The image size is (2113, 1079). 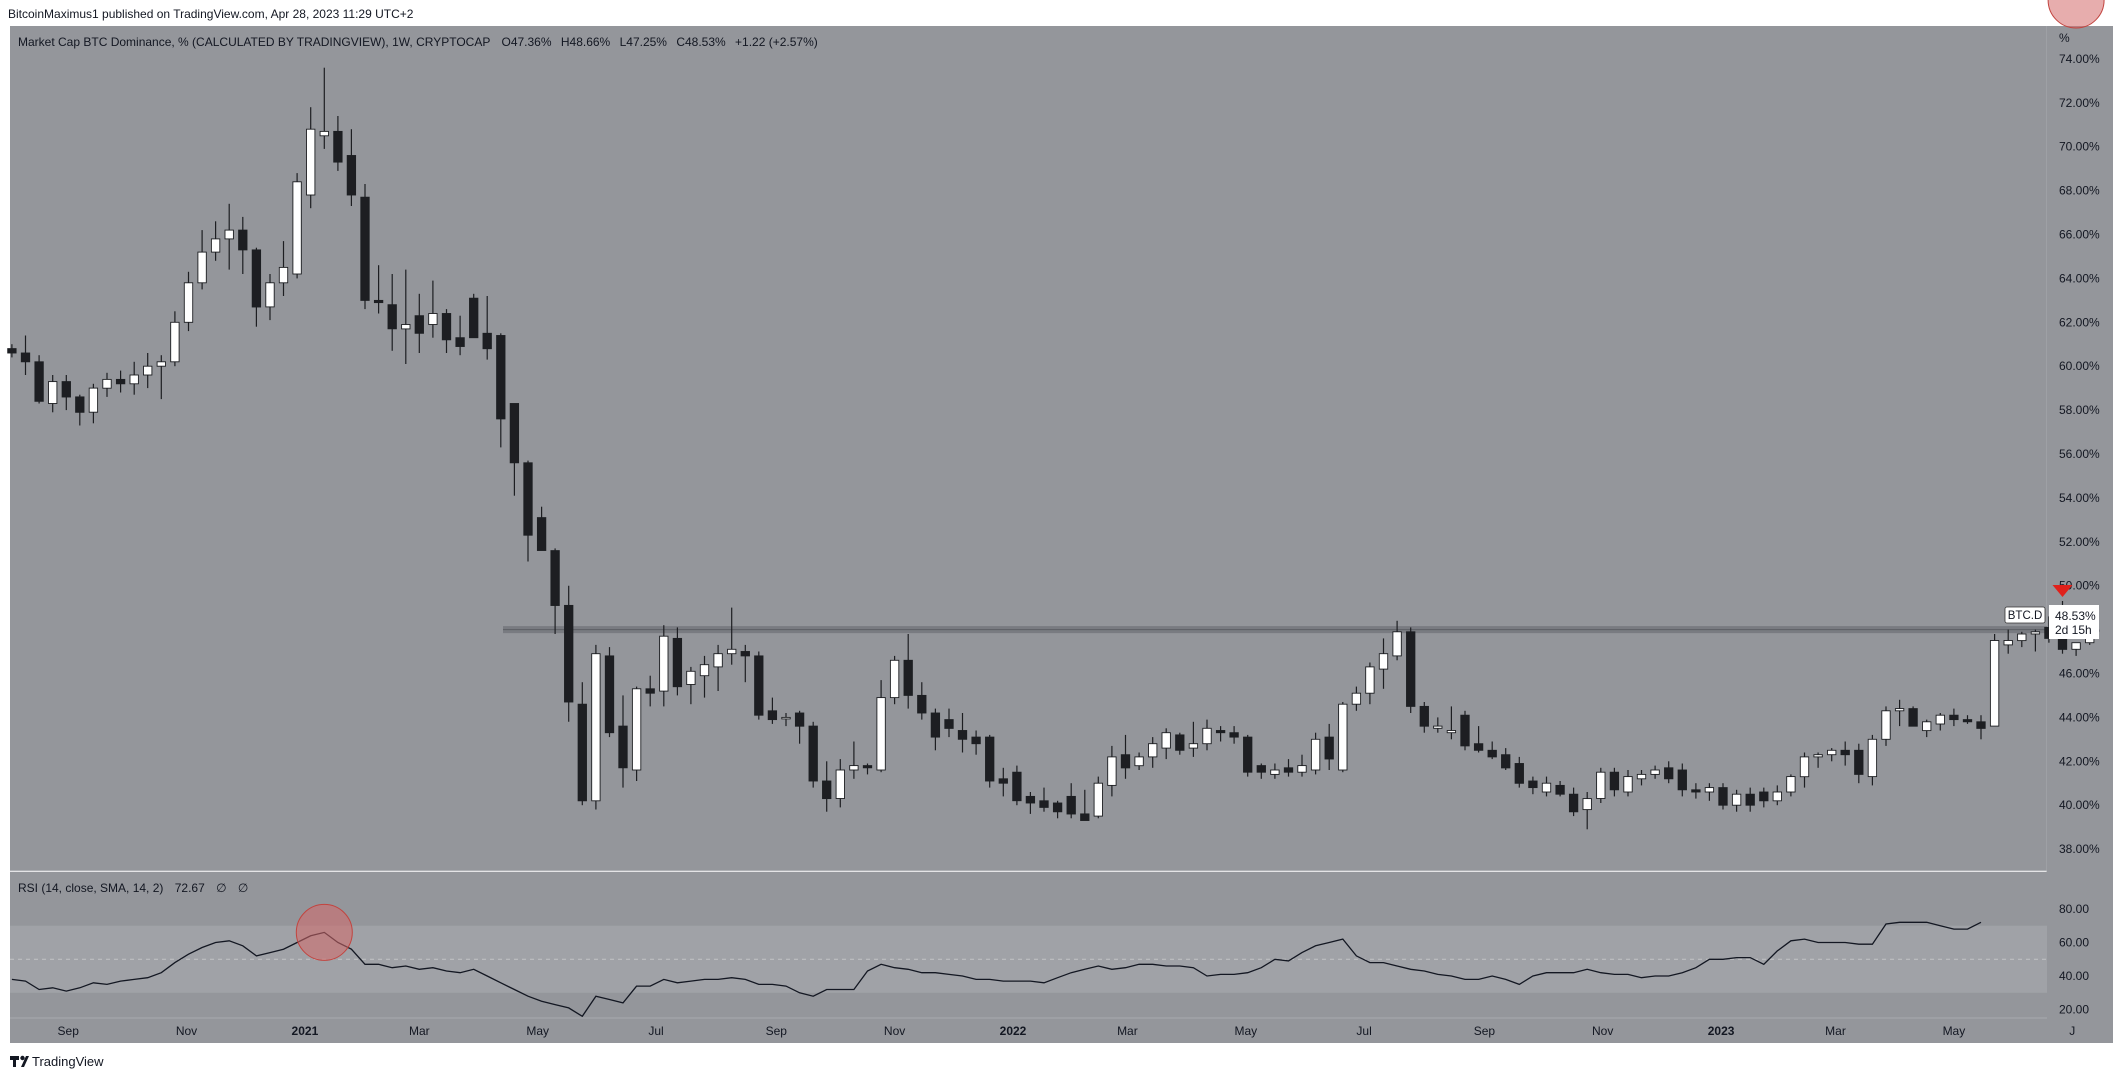 What do you see at coordinates (57, 1061) in the screenshot?
I see `tradingview-logo: TradingView` at bounding box center [57, 1061].